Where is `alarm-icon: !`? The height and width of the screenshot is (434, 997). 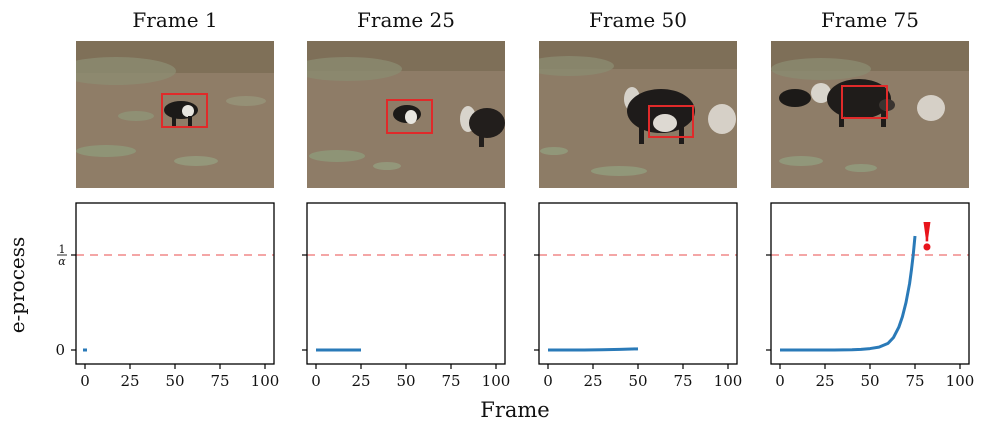
alarm-icon: ! is located at coordinates (927, 236).